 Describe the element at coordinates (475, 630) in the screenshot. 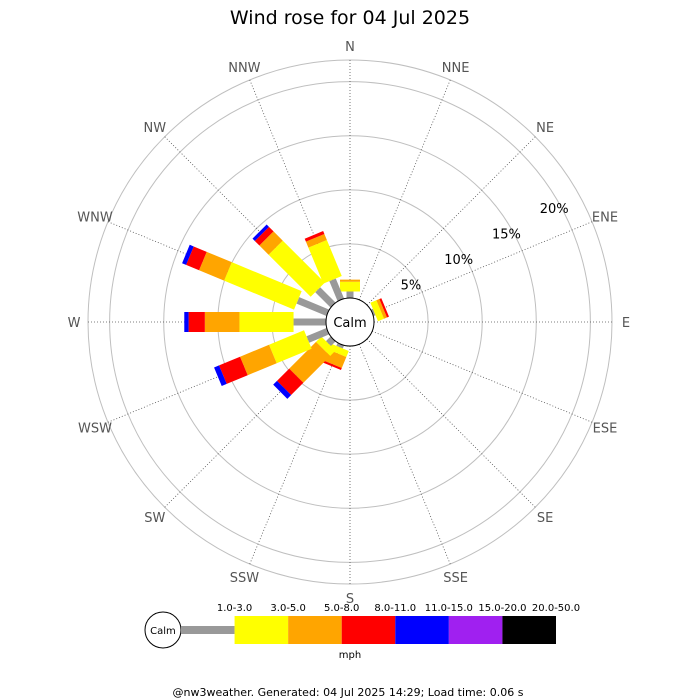

I see `legend-swatch-15.0-20.0` at that location.